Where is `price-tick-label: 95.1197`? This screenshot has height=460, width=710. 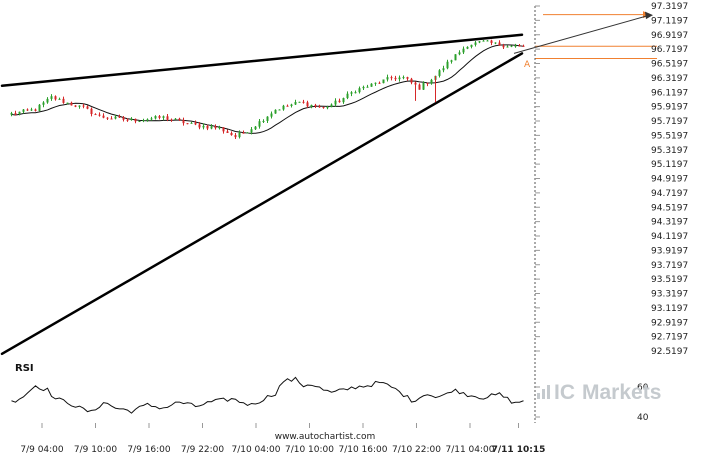
price-tick-label: 95.1197 is located at coordinates (669, 165).